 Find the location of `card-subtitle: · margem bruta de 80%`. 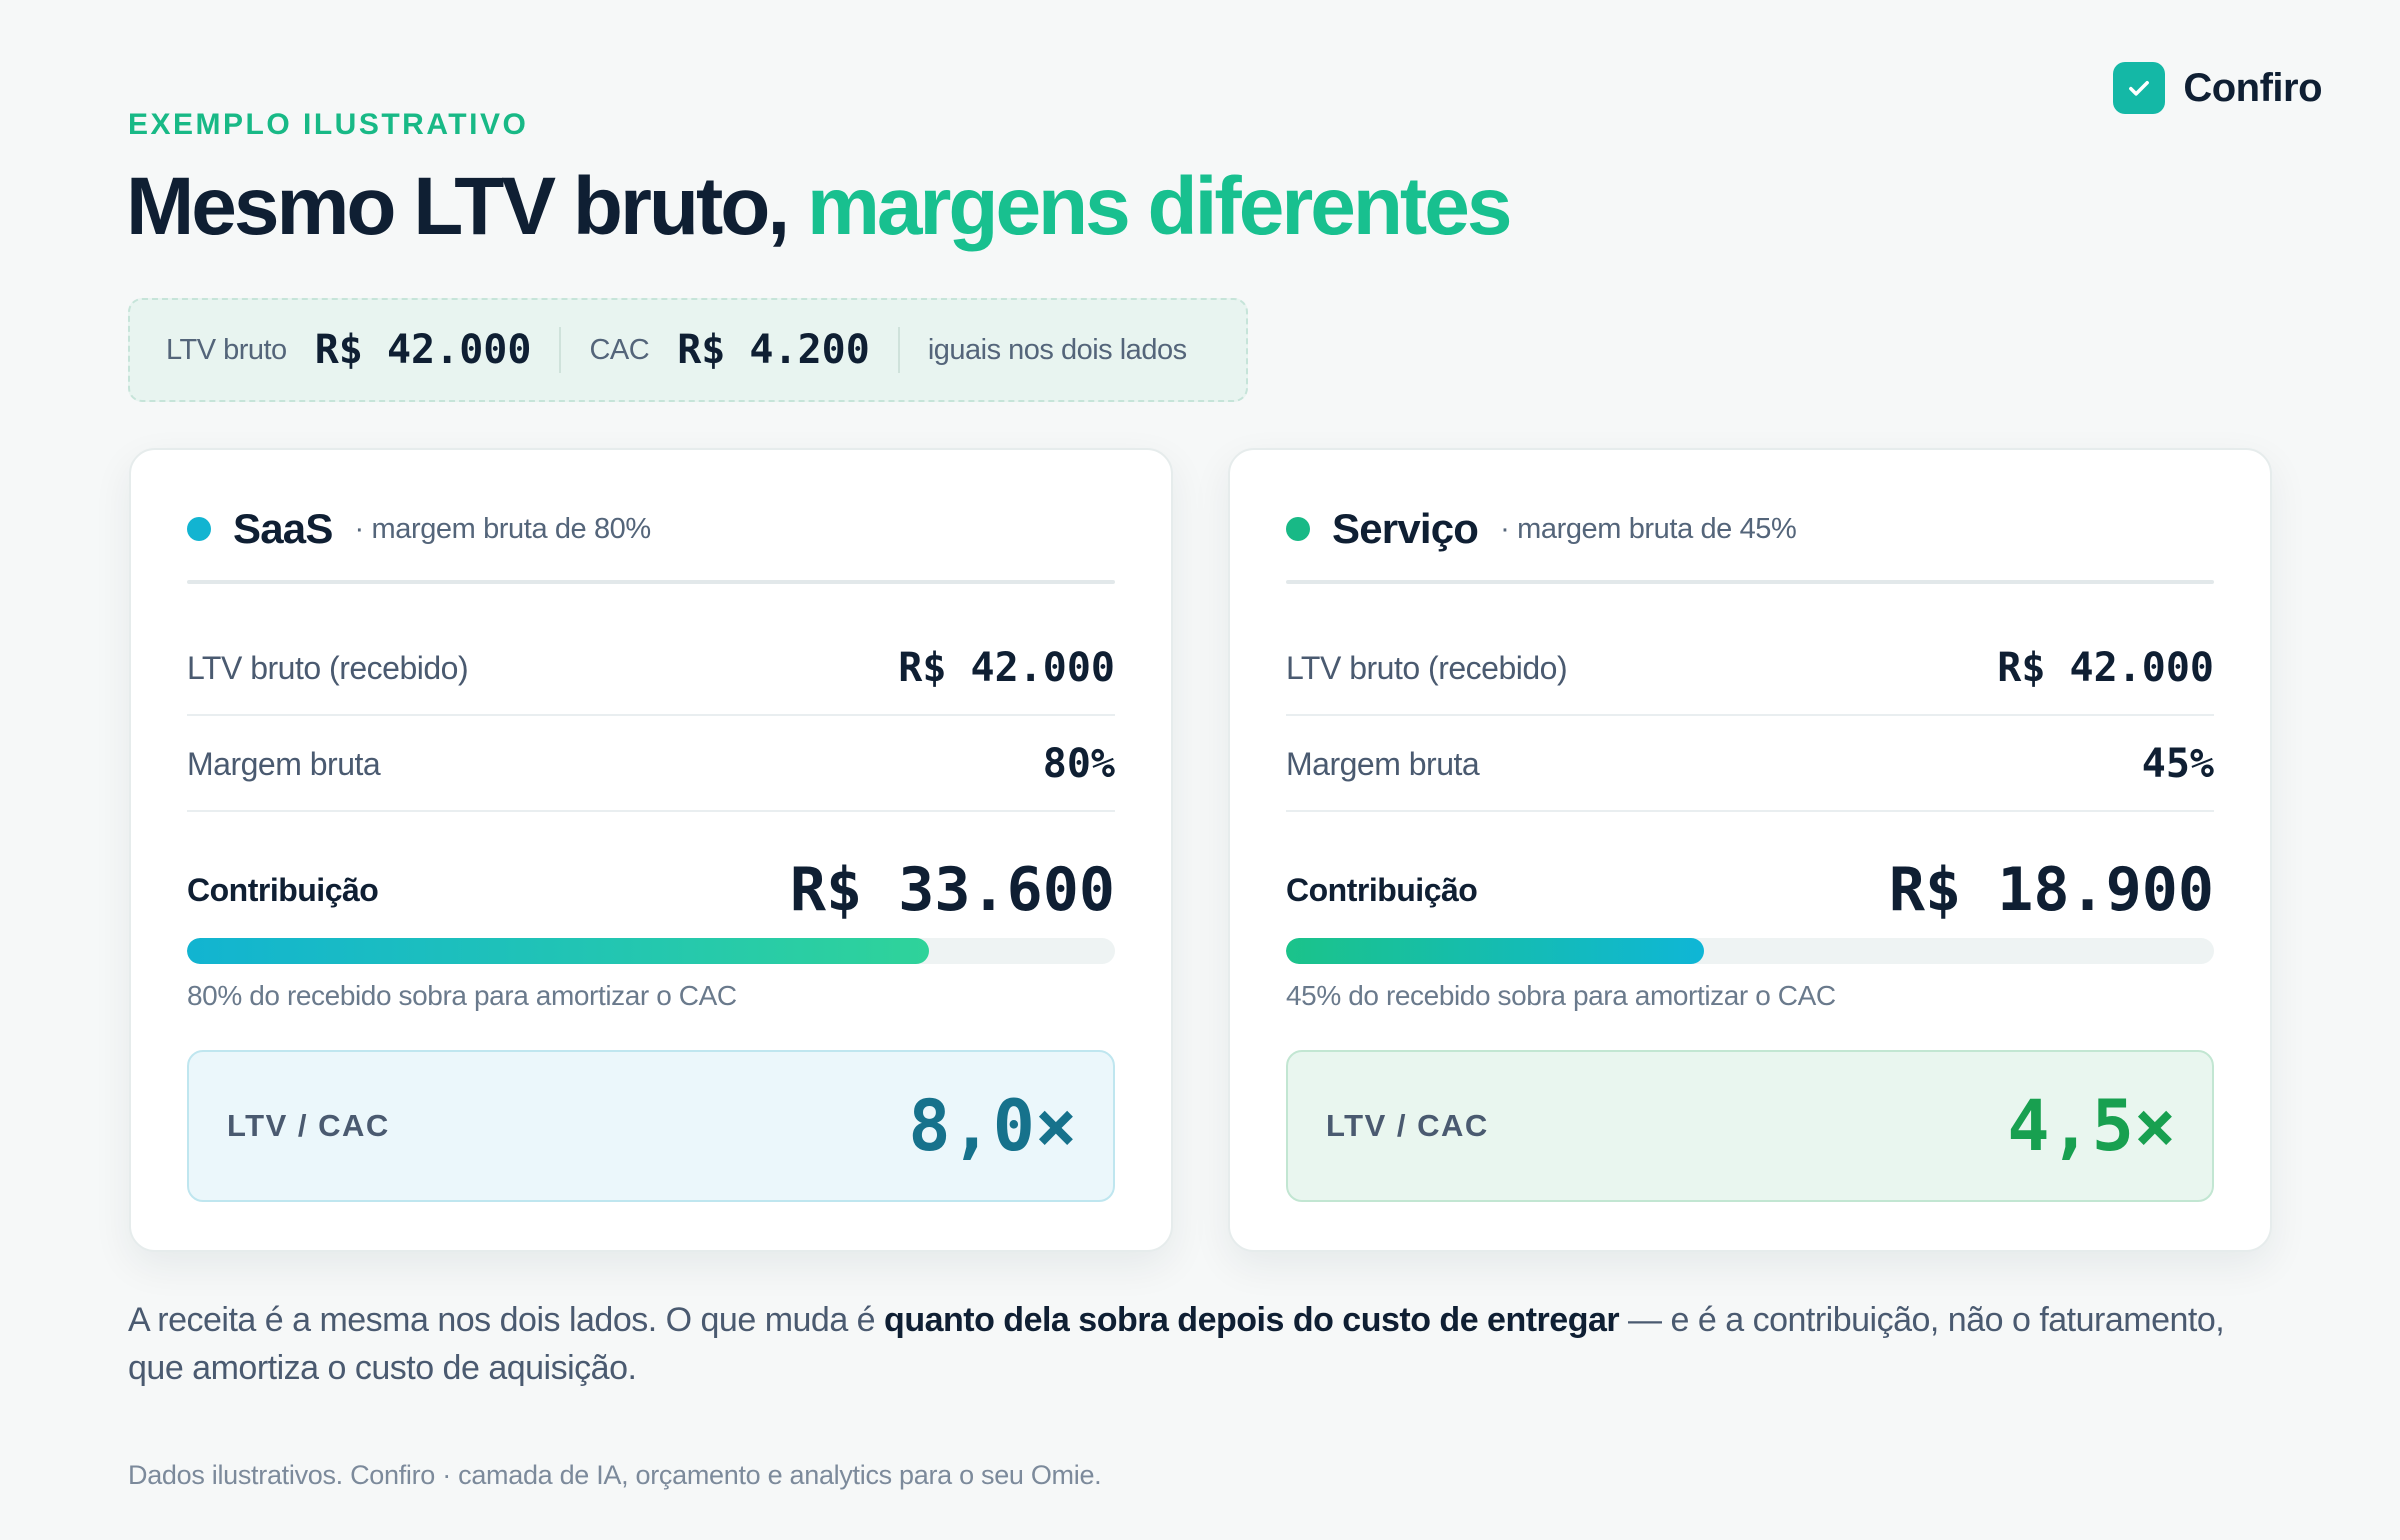

card-subtitle: · margem bruta de 80% is located at coordinates (503, 528).